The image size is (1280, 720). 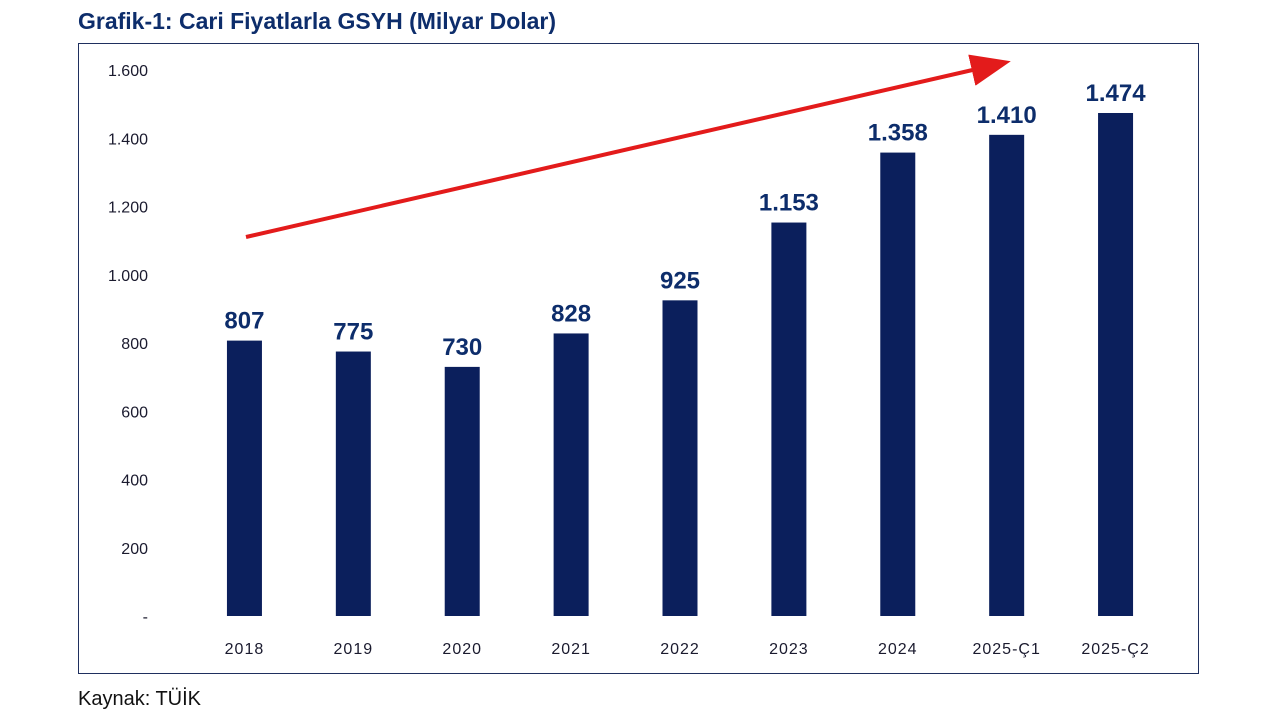 I want to click on y-tick-label: 1.000, so click(x=128, y=276).